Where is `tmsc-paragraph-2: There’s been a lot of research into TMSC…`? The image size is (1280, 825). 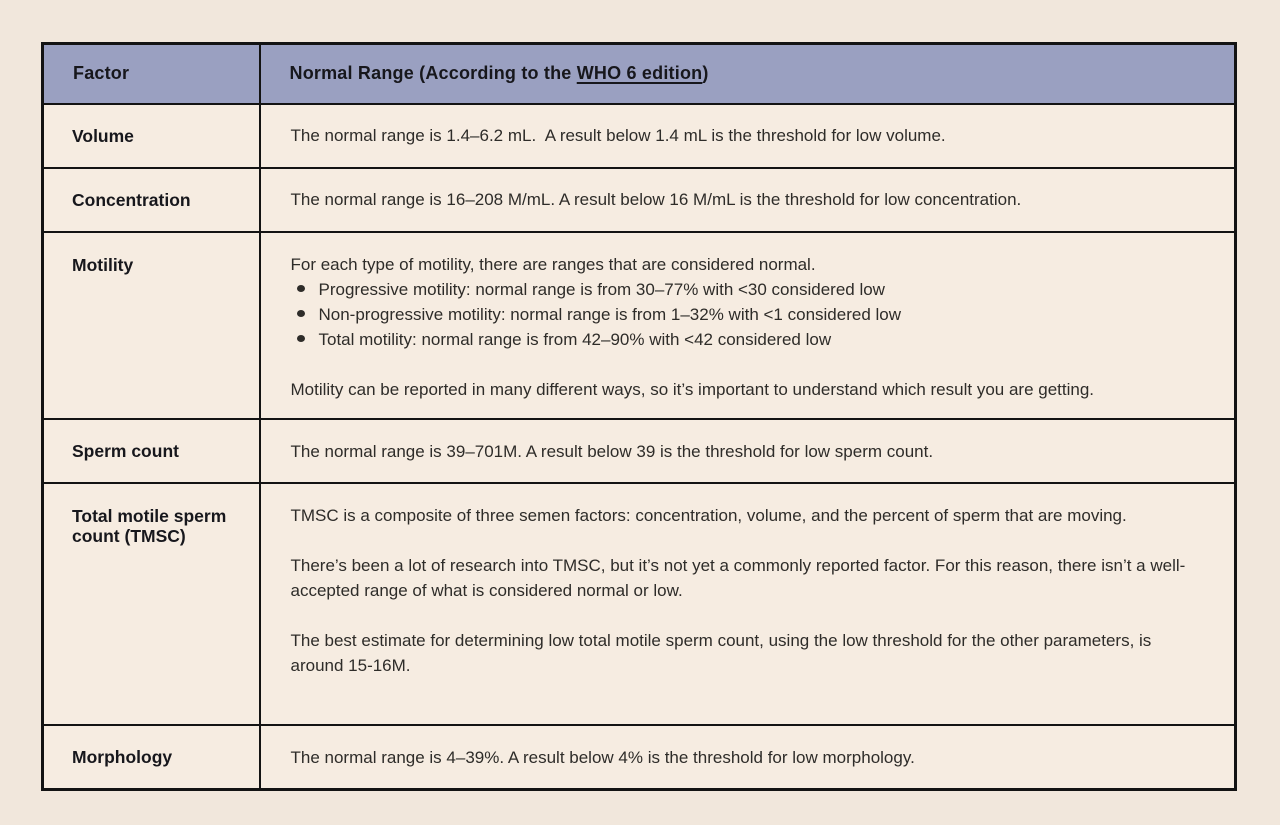
tmsc-paragraph-2: There’s been a lot of research into TMSC… is located at coordinates (738, 578).